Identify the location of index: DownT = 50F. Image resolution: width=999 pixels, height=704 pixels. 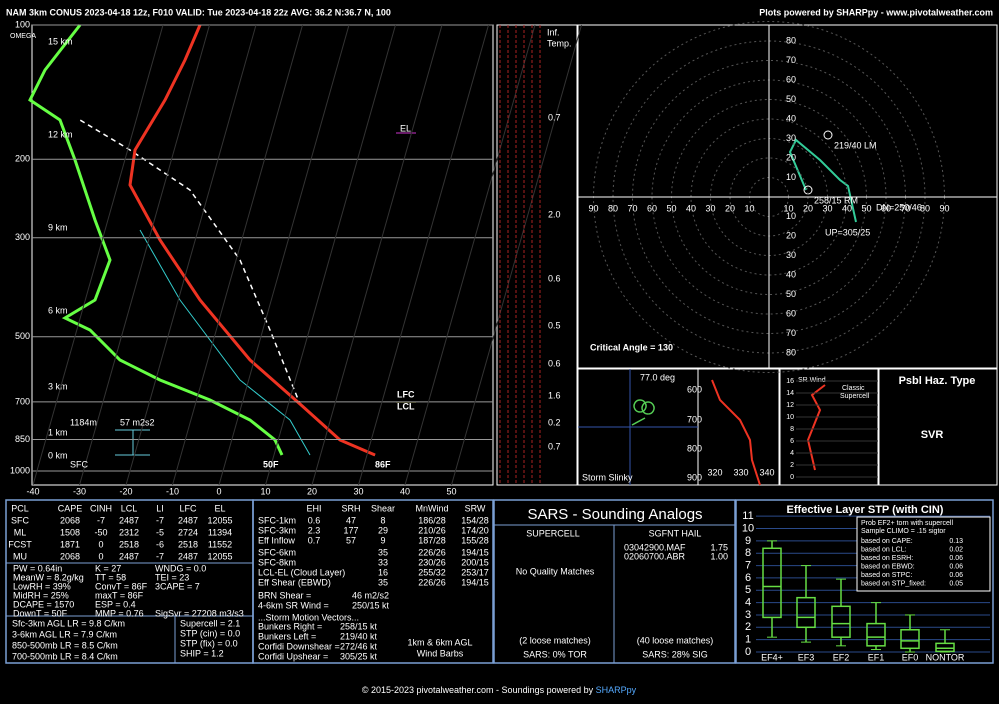
(40, 613).